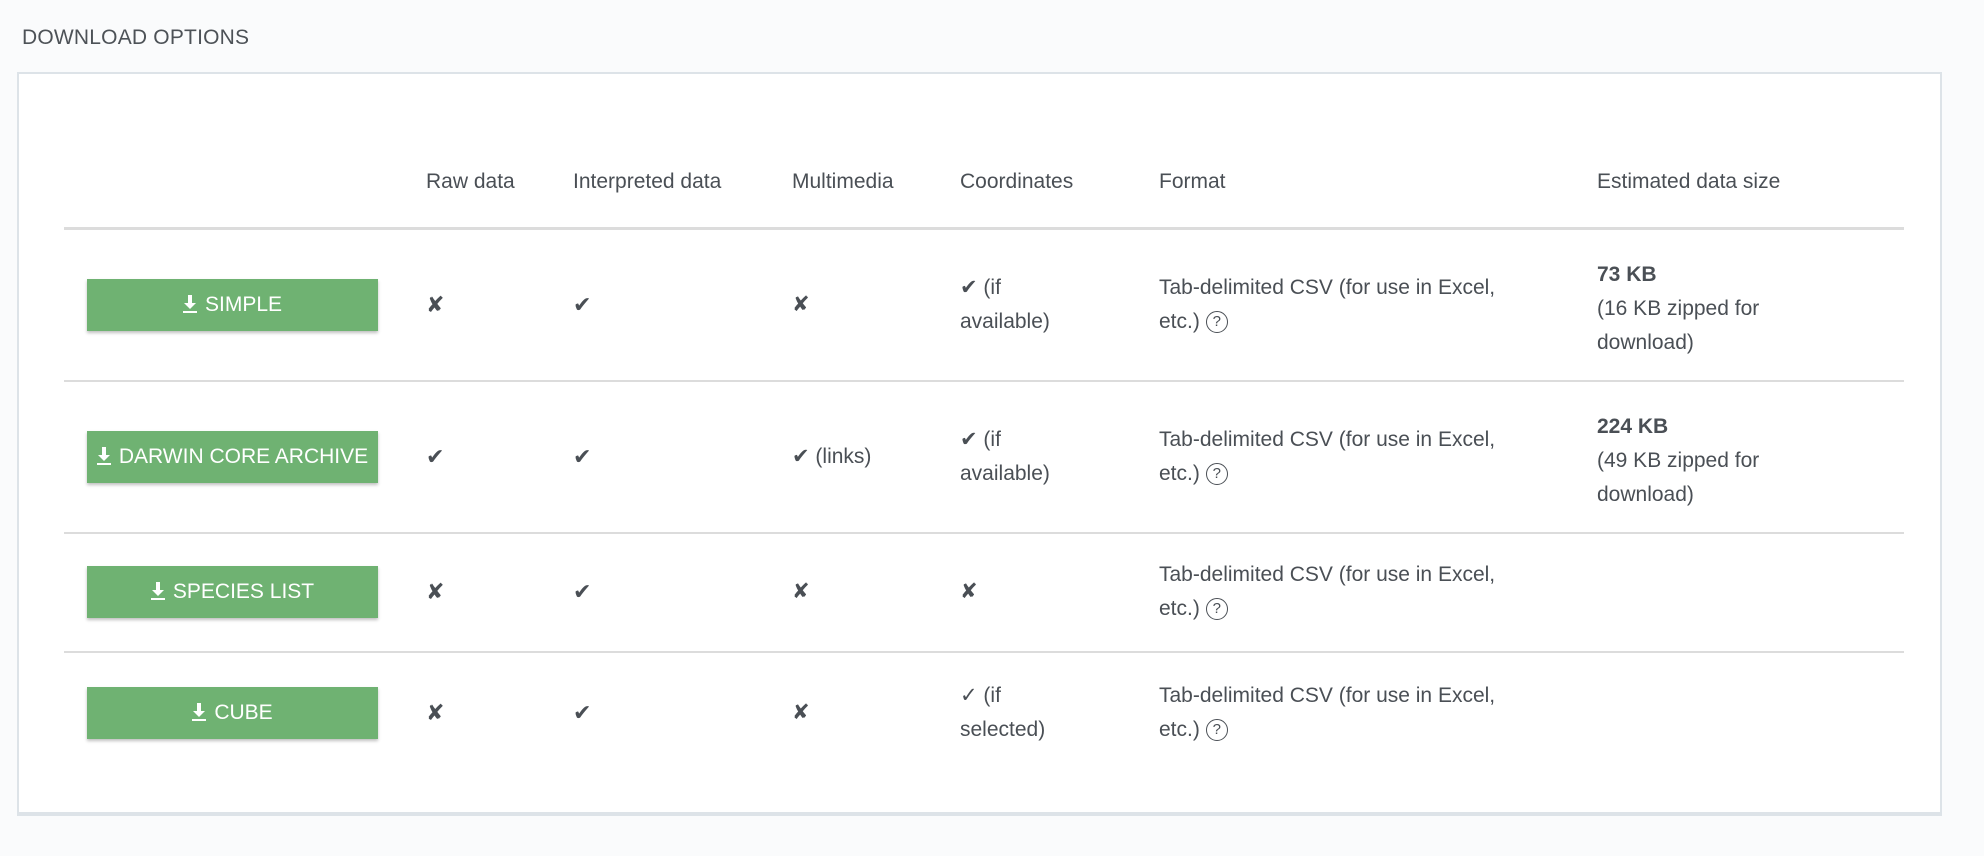  Describe the element at coordinates (682, 152) in the screenshot. I see `column-header-interpreted-data: Interpreted data` at that location.